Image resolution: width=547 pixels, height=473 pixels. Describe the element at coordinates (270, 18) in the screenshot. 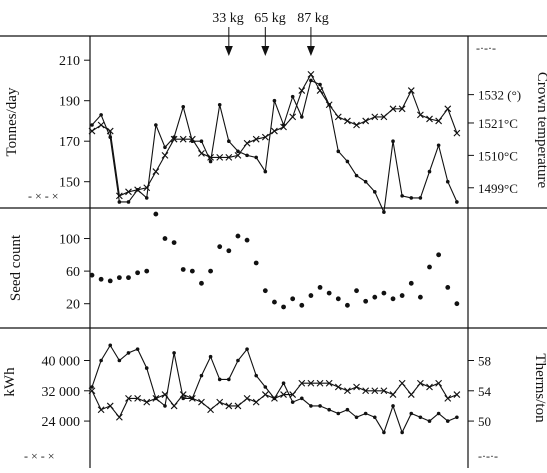

I see `annotation-label-2: 65 kg` at that location.